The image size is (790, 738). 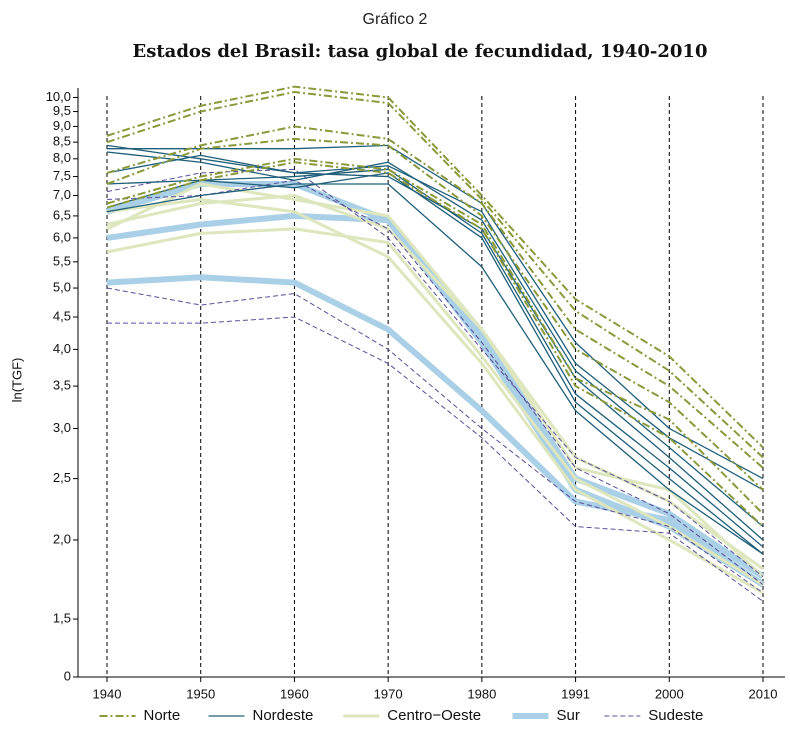 What do you see at coordinates (62, 315) in the screenshot?
I see `y-tick-label: 4,5` at bounding box center [62, 315].